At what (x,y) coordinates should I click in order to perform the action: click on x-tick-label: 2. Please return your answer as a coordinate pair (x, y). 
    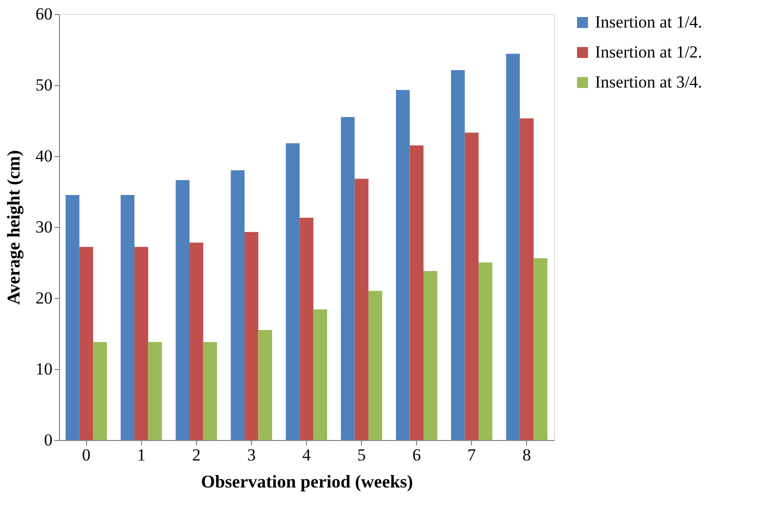
    Looking at the image, I should click on (196, 455).